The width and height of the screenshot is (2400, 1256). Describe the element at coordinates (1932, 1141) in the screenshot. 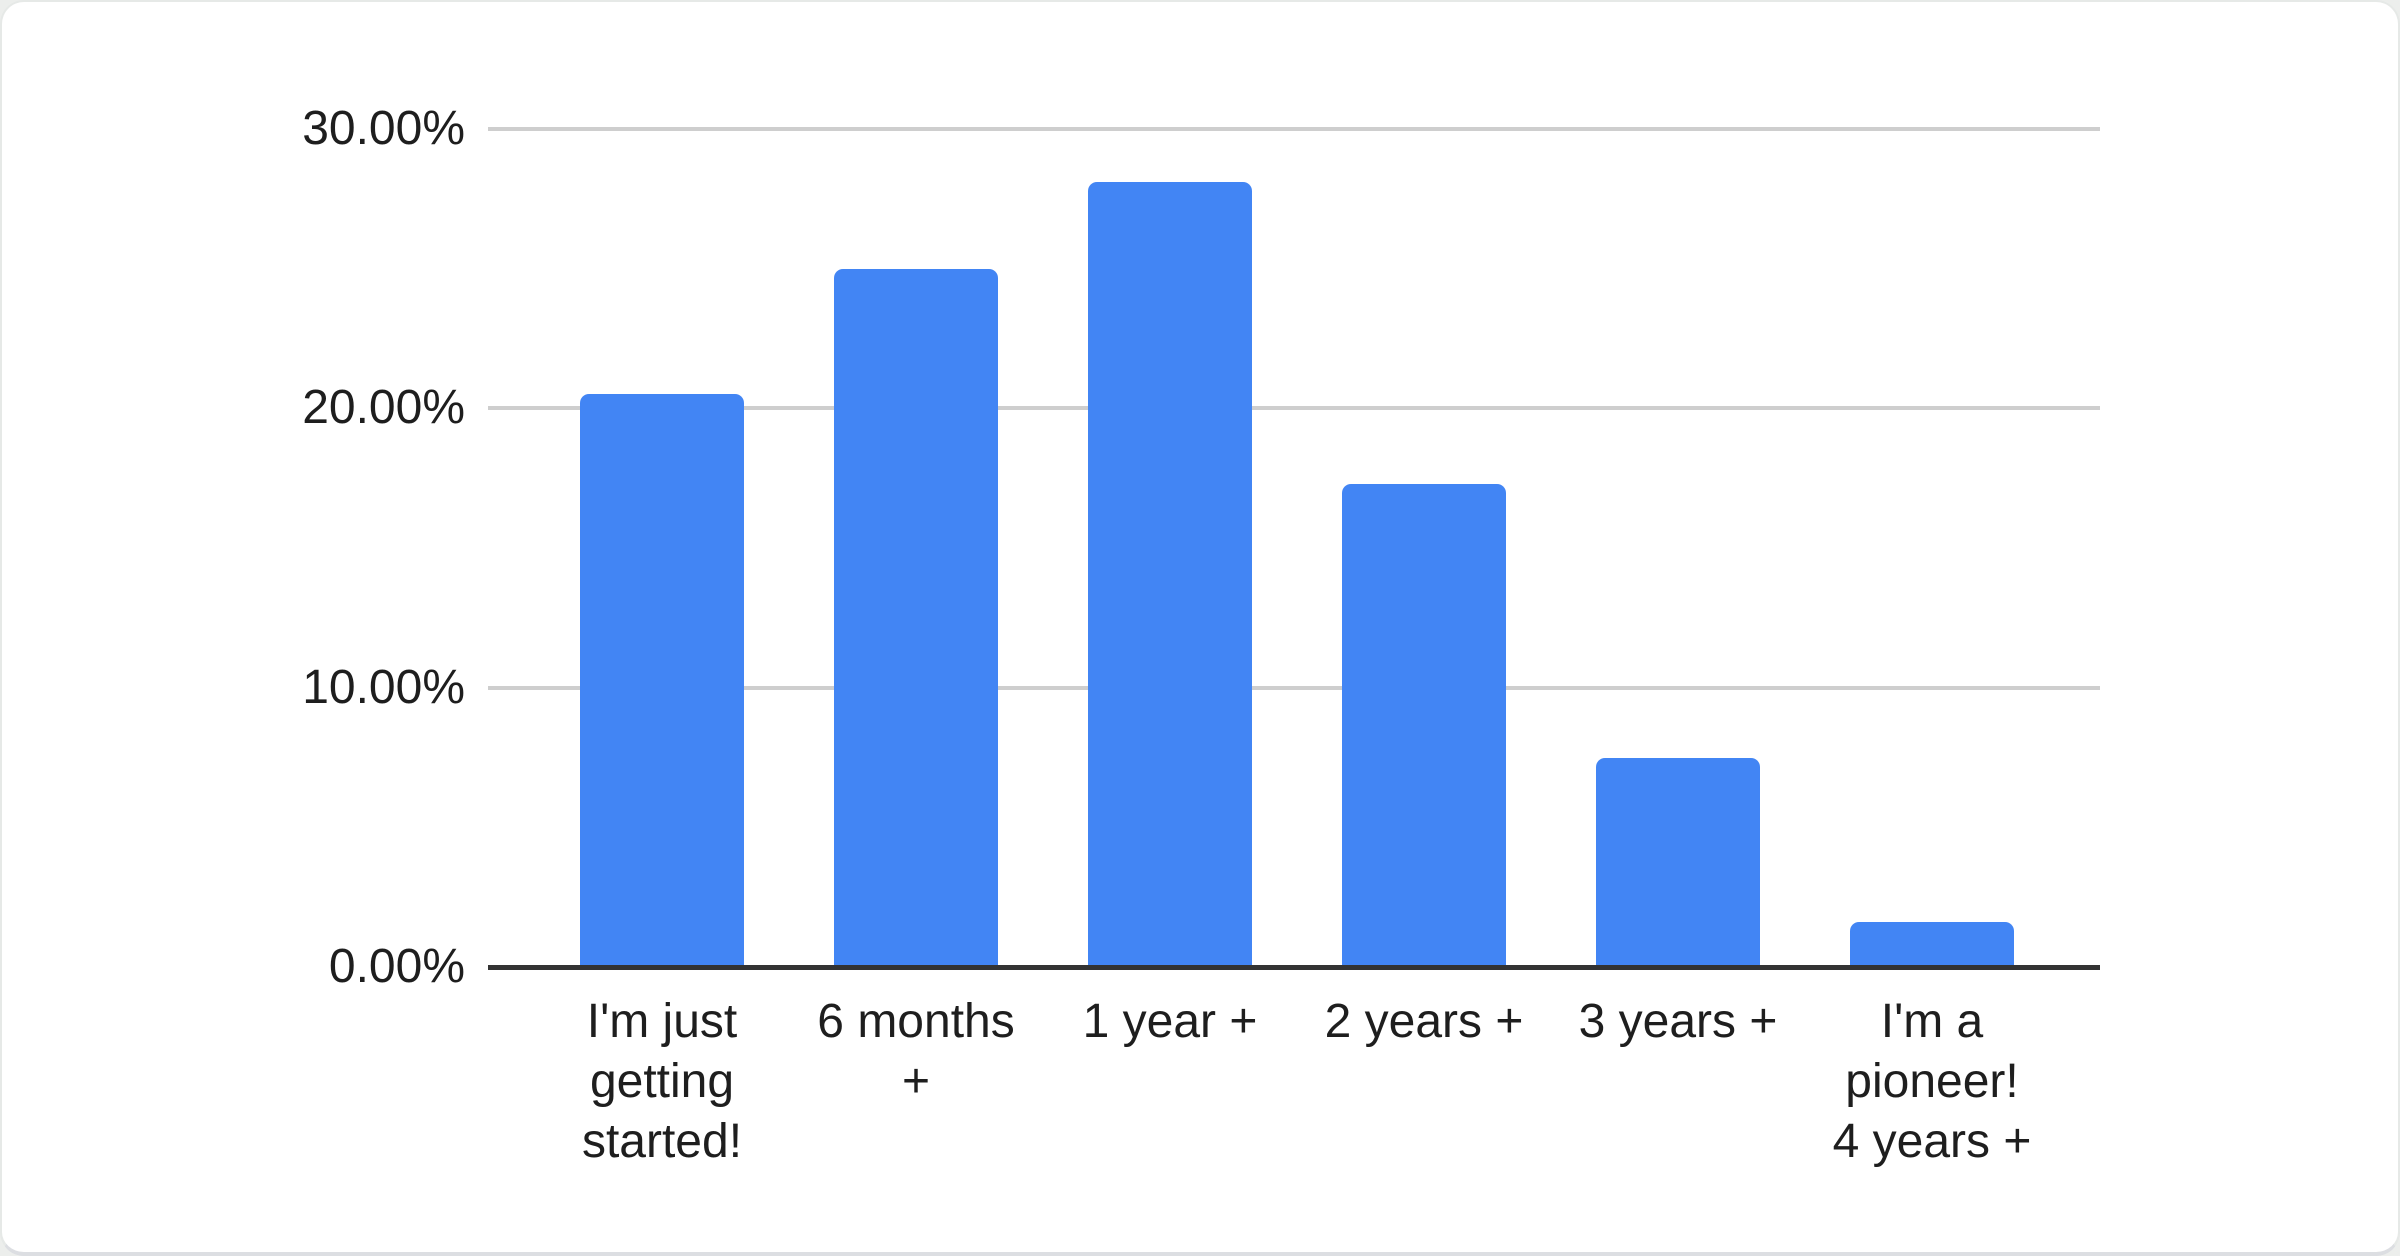

I see `x-category-label-line: 4 years +` at that location.